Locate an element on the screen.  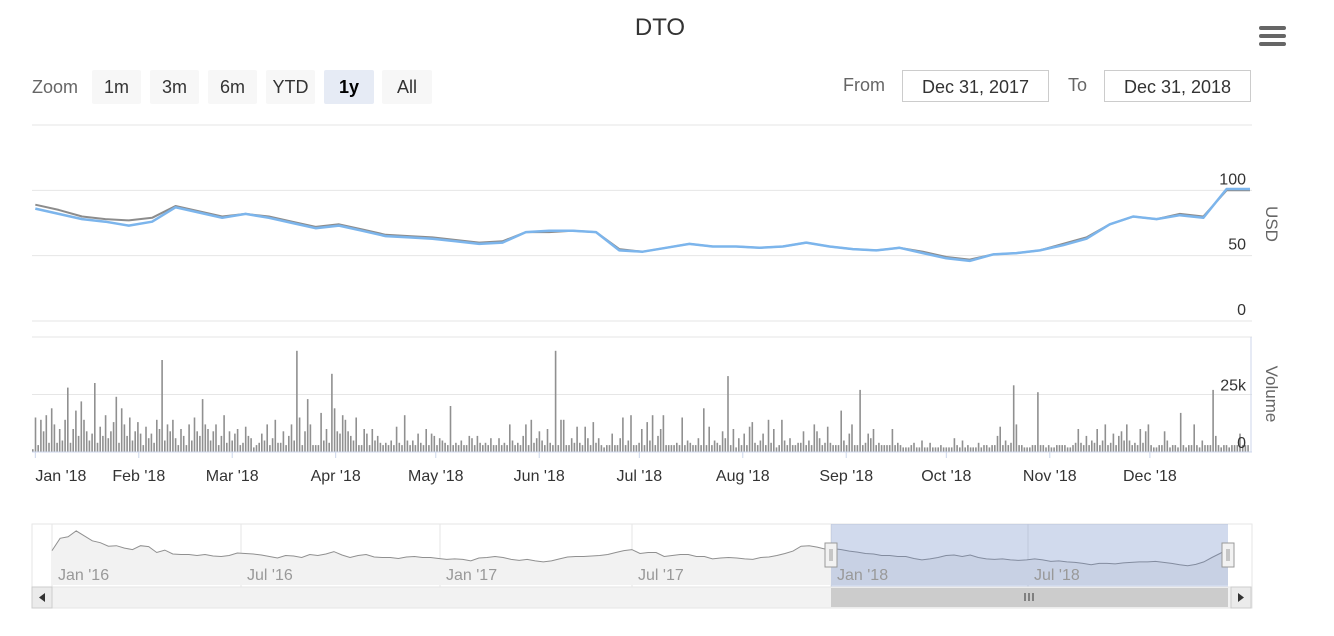
zoom-3m-button: 3m is located at coordinates (174, 87).